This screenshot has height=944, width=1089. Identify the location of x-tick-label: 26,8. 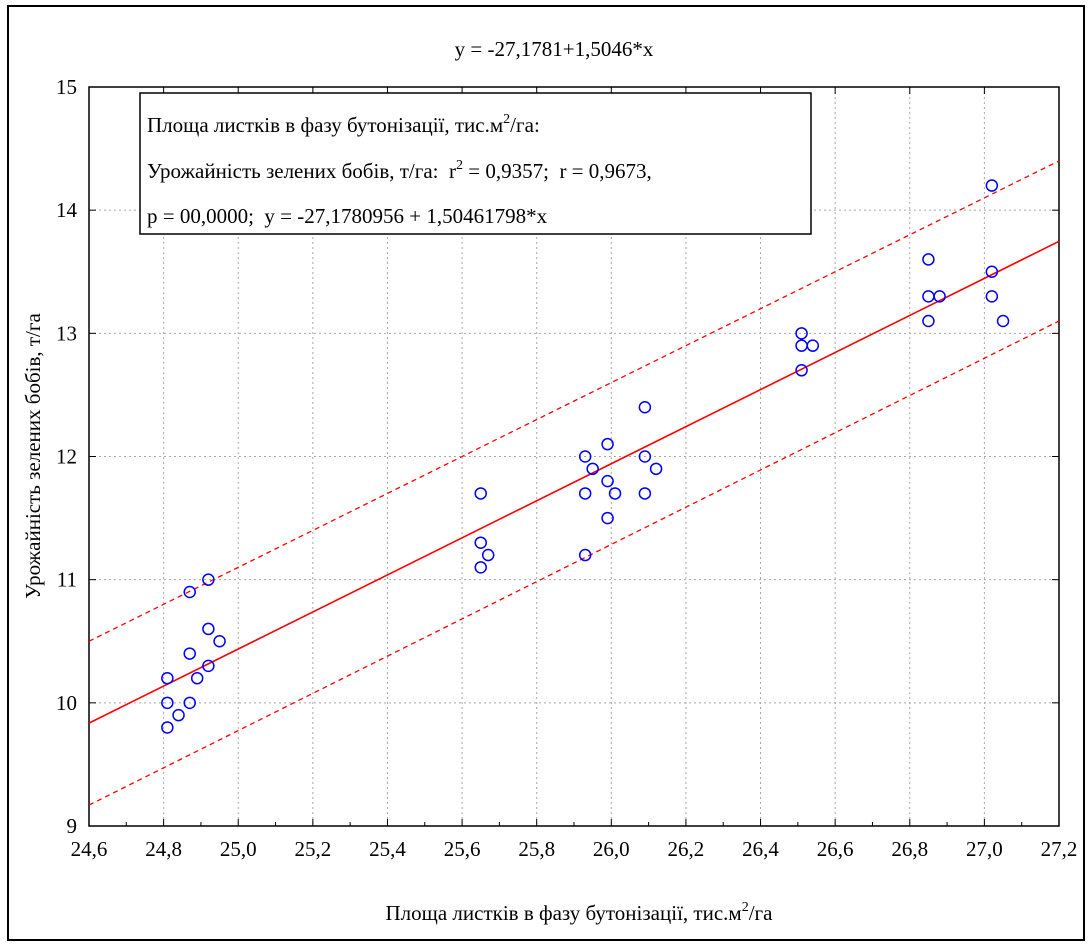
(909, 849).